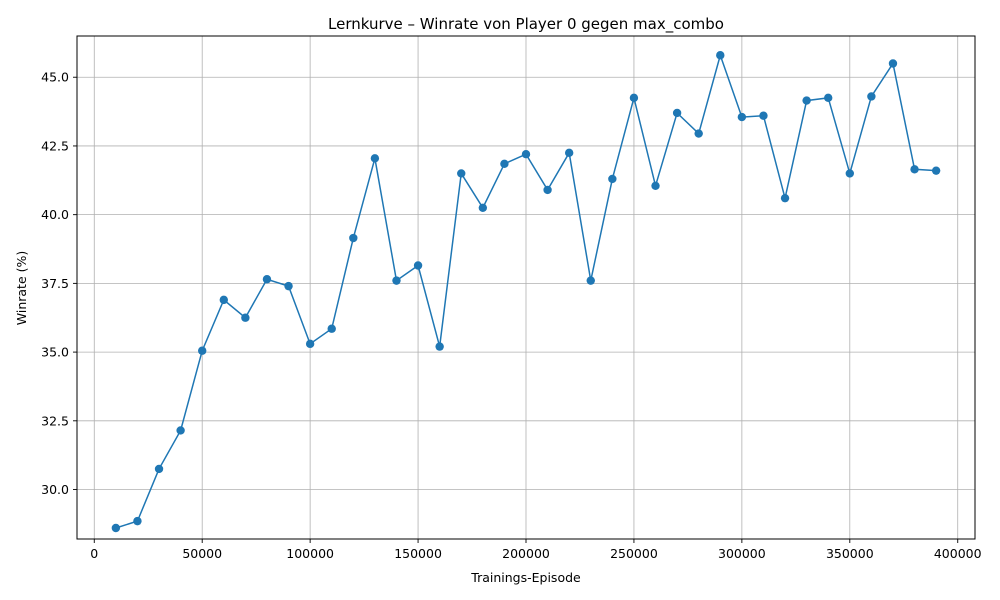  I want to click on y-tick-label: 40.0, so click(55, 214).